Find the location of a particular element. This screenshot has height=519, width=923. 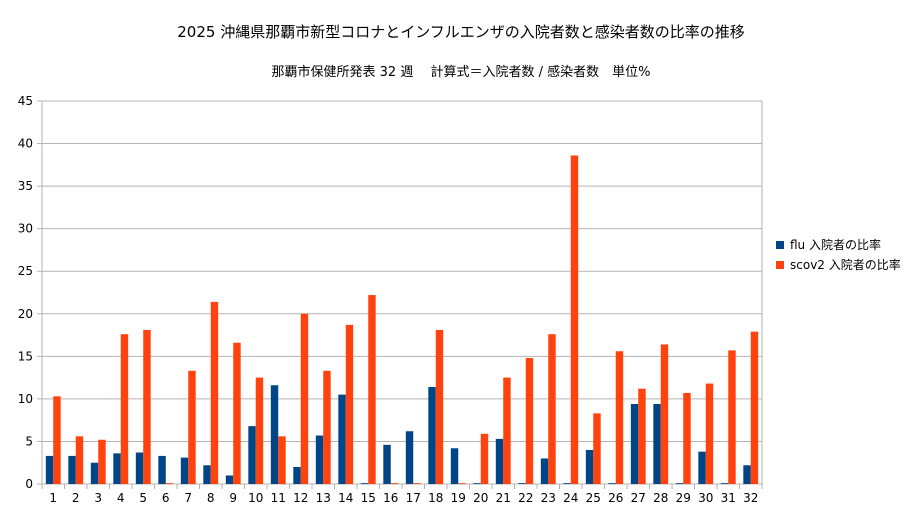

y-tick-label: 0 is located at coordinates (29, 484).